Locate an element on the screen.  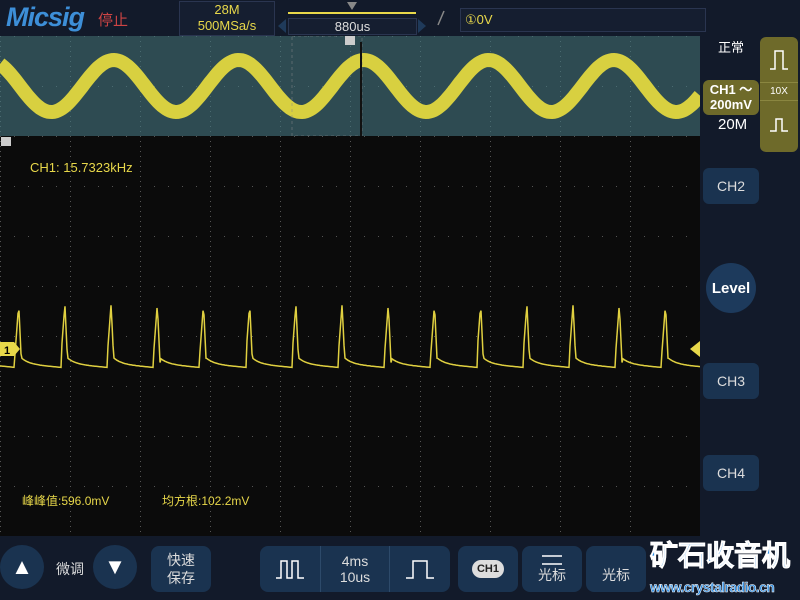
timebase-zoom-in-icon is located at coordinates (420, 569).